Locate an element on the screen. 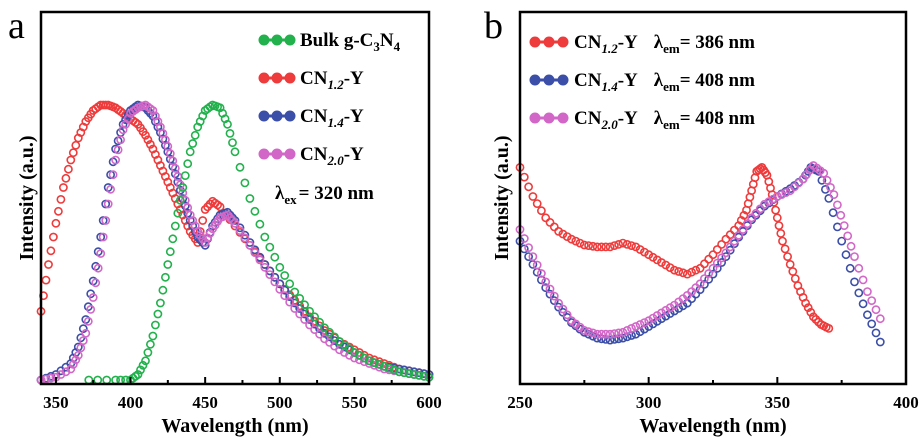  legend-entry: CN1.4-Y λem= 408 nm is located at coordinates (642, 82).